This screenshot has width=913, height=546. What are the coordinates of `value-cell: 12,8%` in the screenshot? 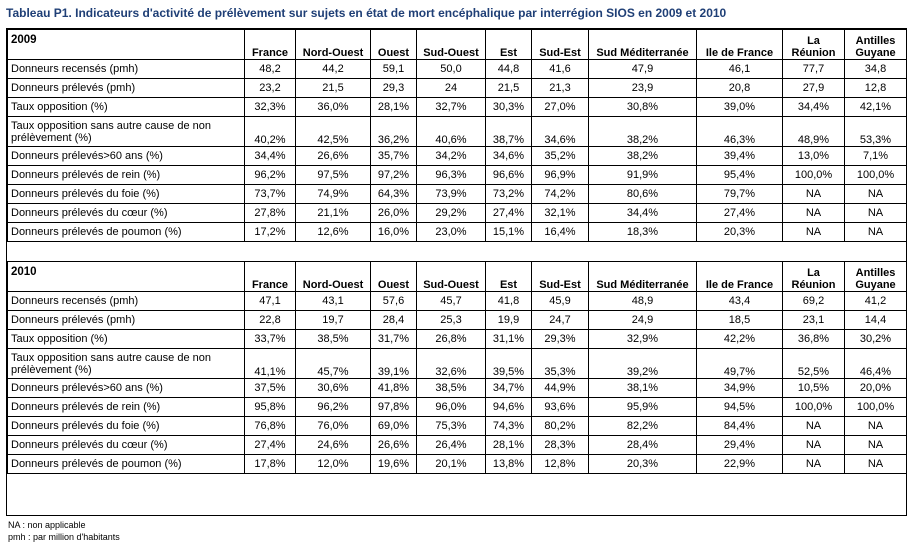 It's located at (560, 464).